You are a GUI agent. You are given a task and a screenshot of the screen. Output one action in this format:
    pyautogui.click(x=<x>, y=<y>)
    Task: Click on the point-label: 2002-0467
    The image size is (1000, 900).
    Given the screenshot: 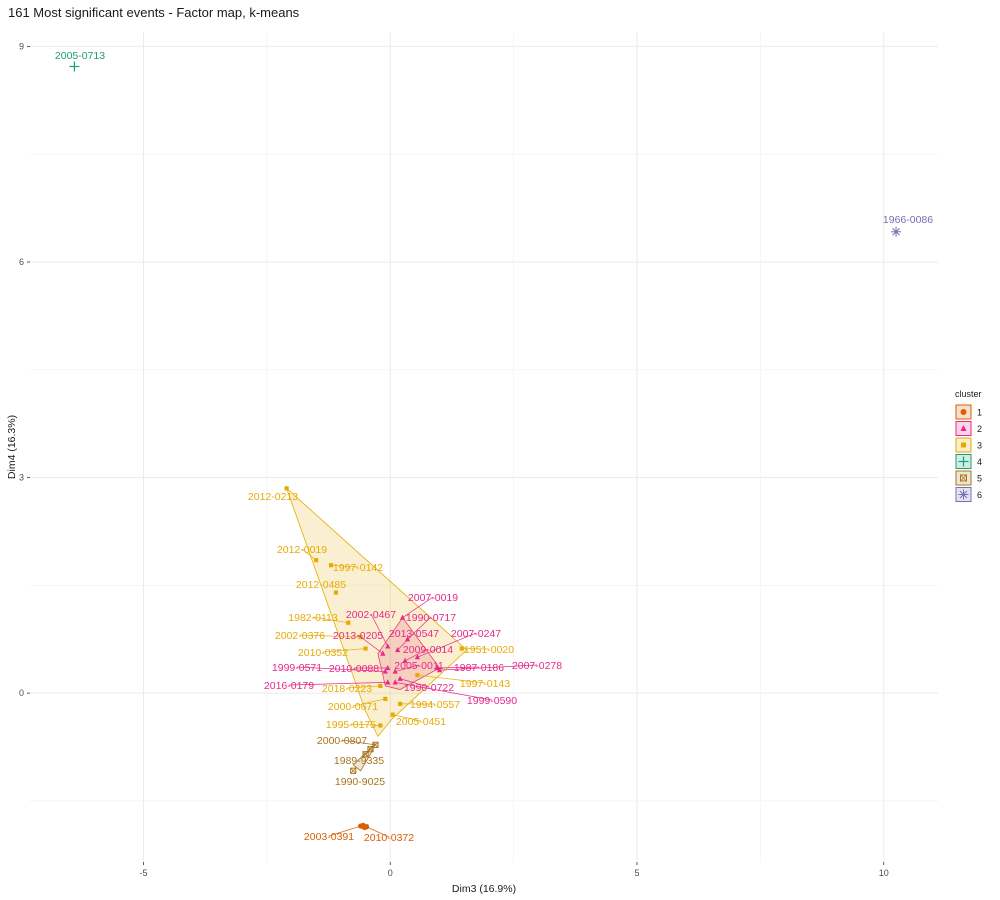 What is the action you would take?
    pyautogui.click(x=371, y=615)
    